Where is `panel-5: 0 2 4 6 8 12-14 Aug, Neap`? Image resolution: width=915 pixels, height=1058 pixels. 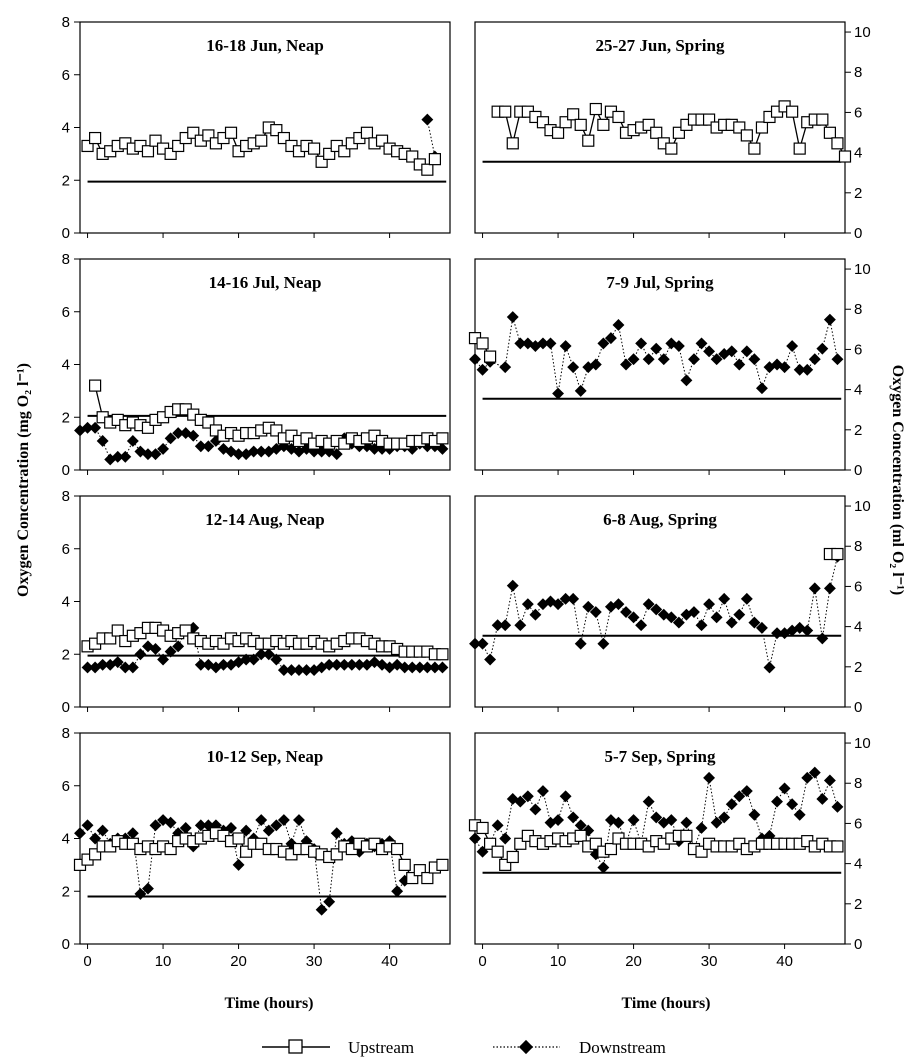 panel-5: 0 2 4 6 8 12-14 Aug, Neap is located at coordinates (256, 602).